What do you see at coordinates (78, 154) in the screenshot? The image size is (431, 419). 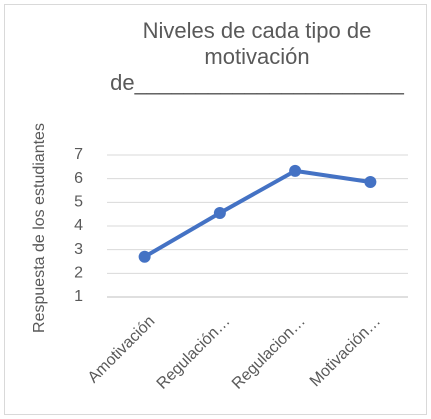 I see `y-tick-label: 7` at bounding box center [78, 154].